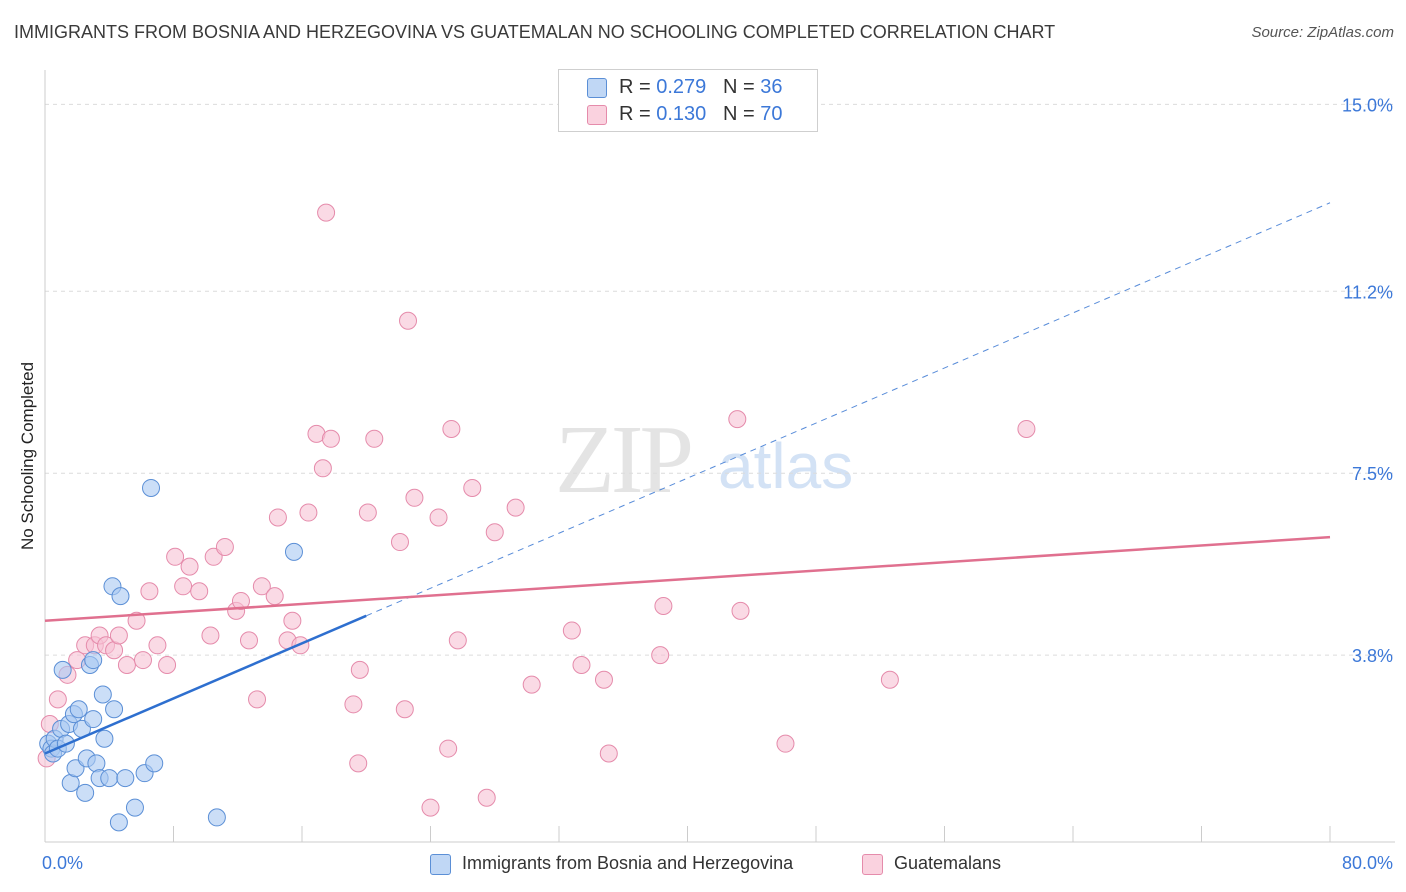  I want to click on y-tick-label: 3.8%, so click(1372, 656).